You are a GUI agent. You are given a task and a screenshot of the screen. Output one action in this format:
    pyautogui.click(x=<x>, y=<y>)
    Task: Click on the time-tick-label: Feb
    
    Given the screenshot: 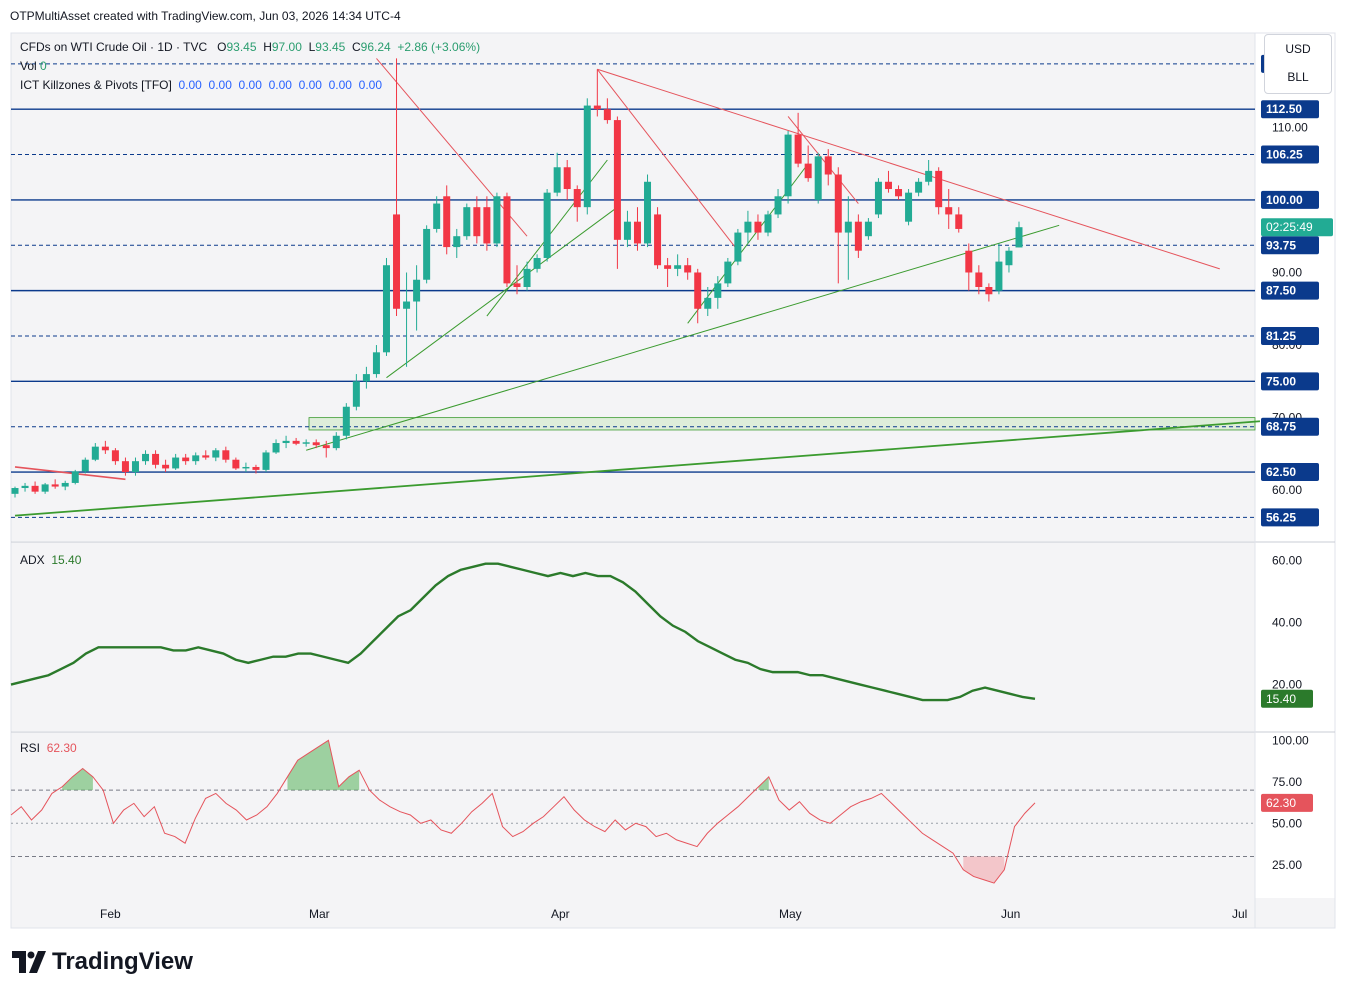 What is the action you would take?
    pyautogui.click(x=110, y=914)
    